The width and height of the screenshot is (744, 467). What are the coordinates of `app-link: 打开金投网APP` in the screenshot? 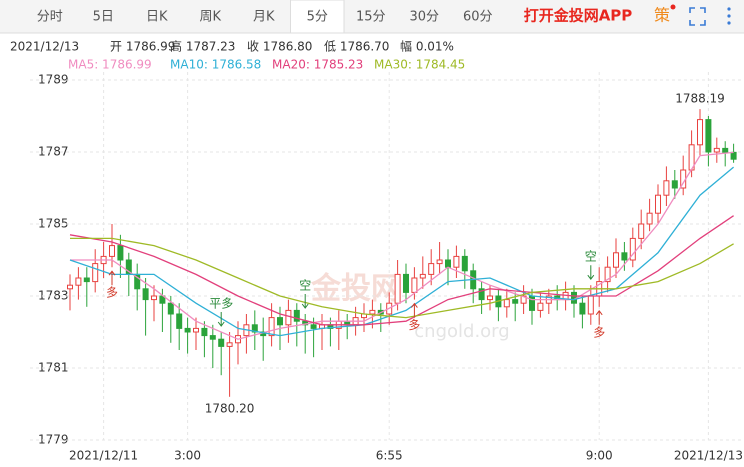 It's located at (578, 16).